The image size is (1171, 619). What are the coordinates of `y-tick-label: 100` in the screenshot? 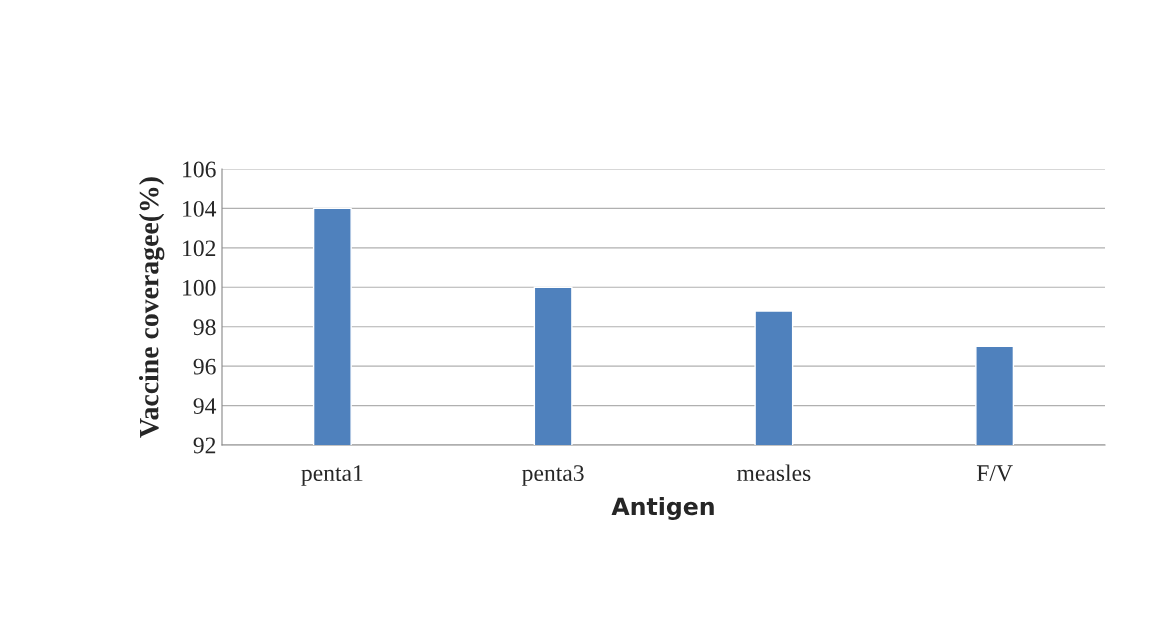 It's located at (199, 287).